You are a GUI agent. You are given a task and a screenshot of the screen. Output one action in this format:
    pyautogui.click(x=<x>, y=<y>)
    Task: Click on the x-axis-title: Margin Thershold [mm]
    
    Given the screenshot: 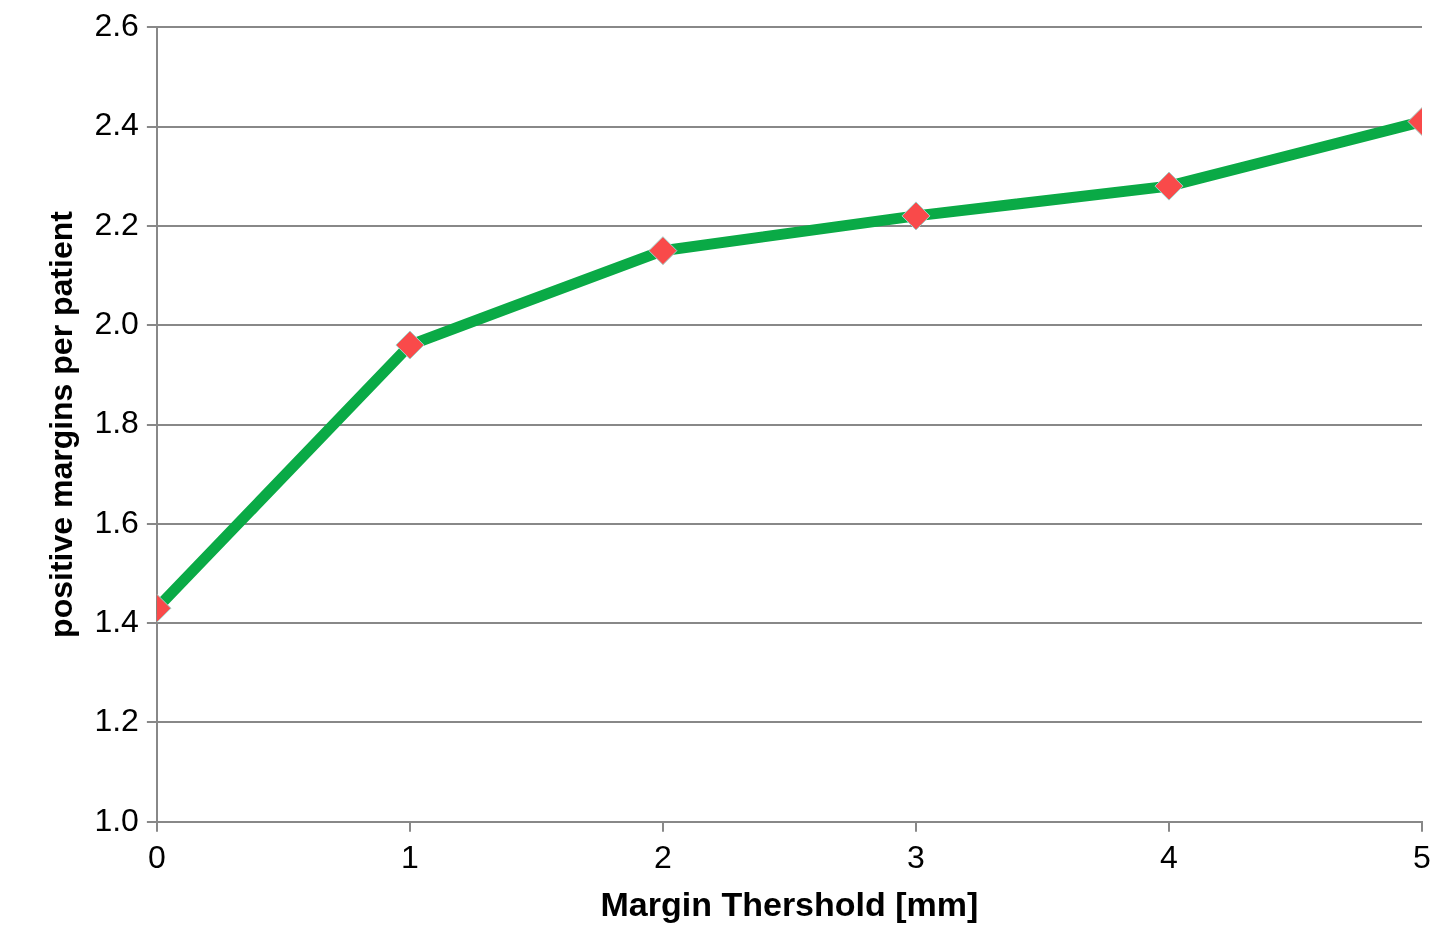 What is the action you would take?
    pyautogui.click(x=789, y=903)
    